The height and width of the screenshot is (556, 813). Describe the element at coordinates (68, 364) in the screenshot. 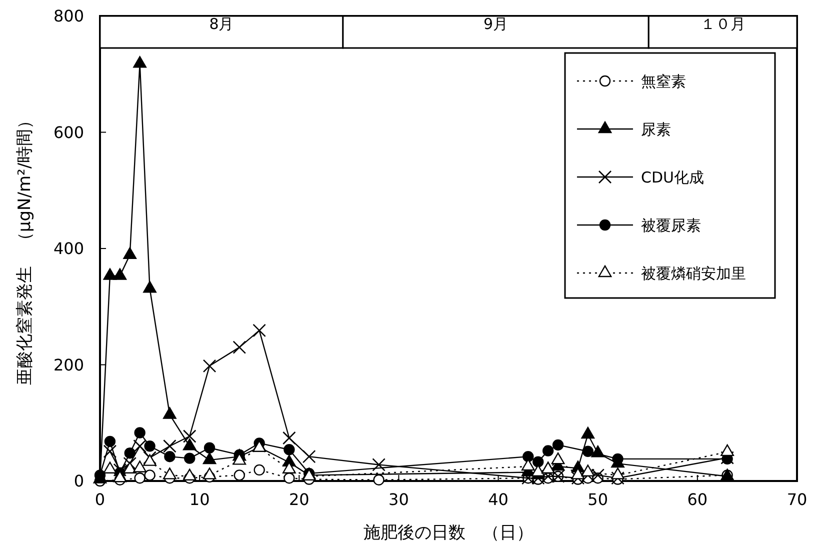

I see `y-tick-label: 200` at that location.